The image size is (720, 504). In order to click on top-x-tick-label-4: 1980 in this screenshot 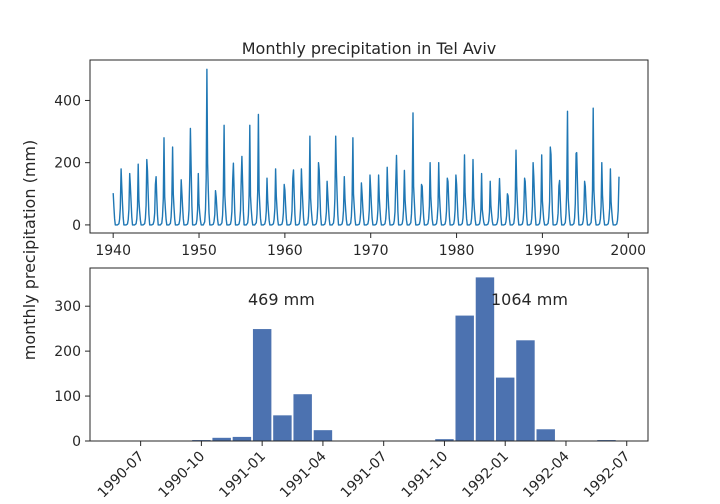, I will do `click(457, 251)`.